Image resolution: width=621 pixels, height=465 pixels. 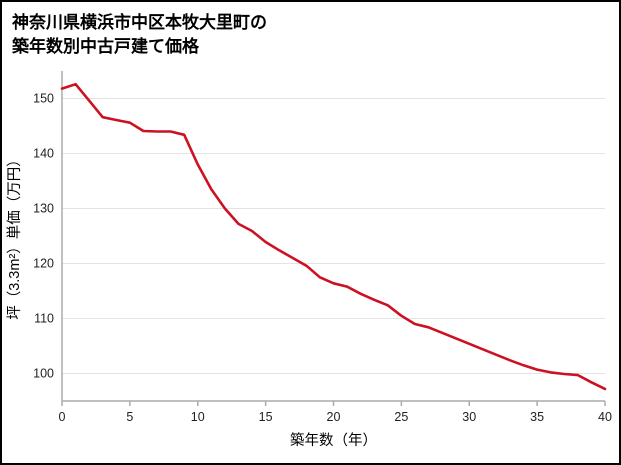 I want to click on x-tick-label: 10, so click(x=198, y=417).